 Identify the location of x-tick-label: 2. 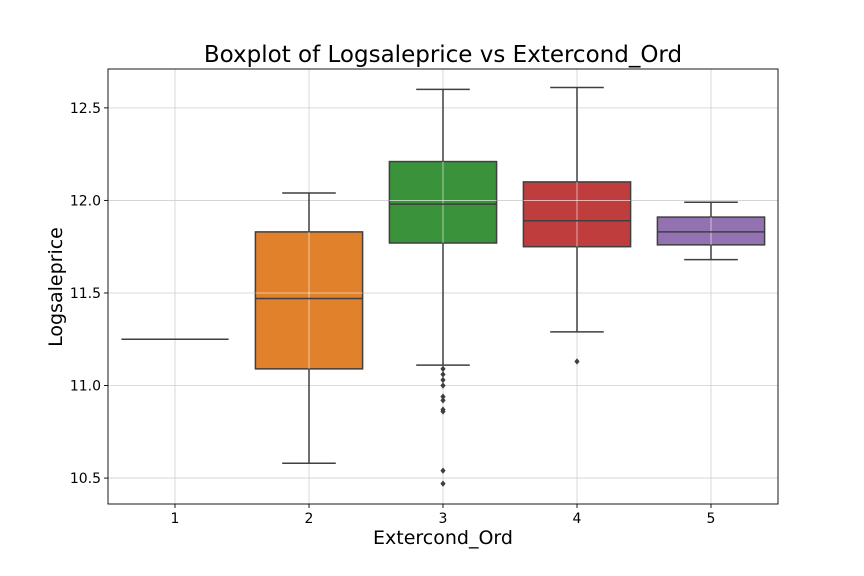
(309, 519).